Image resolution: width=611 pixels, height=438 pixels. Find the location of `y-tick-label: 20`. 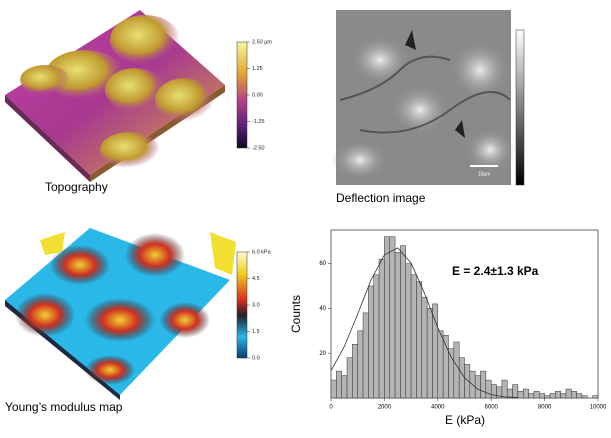

y-tick-label: 20 is located at coordinates (322, 354).